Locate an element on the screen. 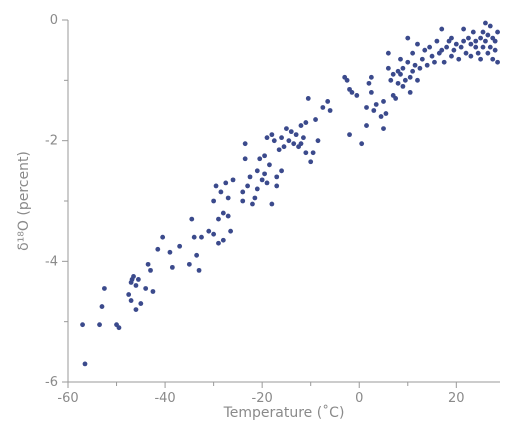 This screenshot has width=512, height=429. y-tick-label: 0 is located at coordinates (54, 20).